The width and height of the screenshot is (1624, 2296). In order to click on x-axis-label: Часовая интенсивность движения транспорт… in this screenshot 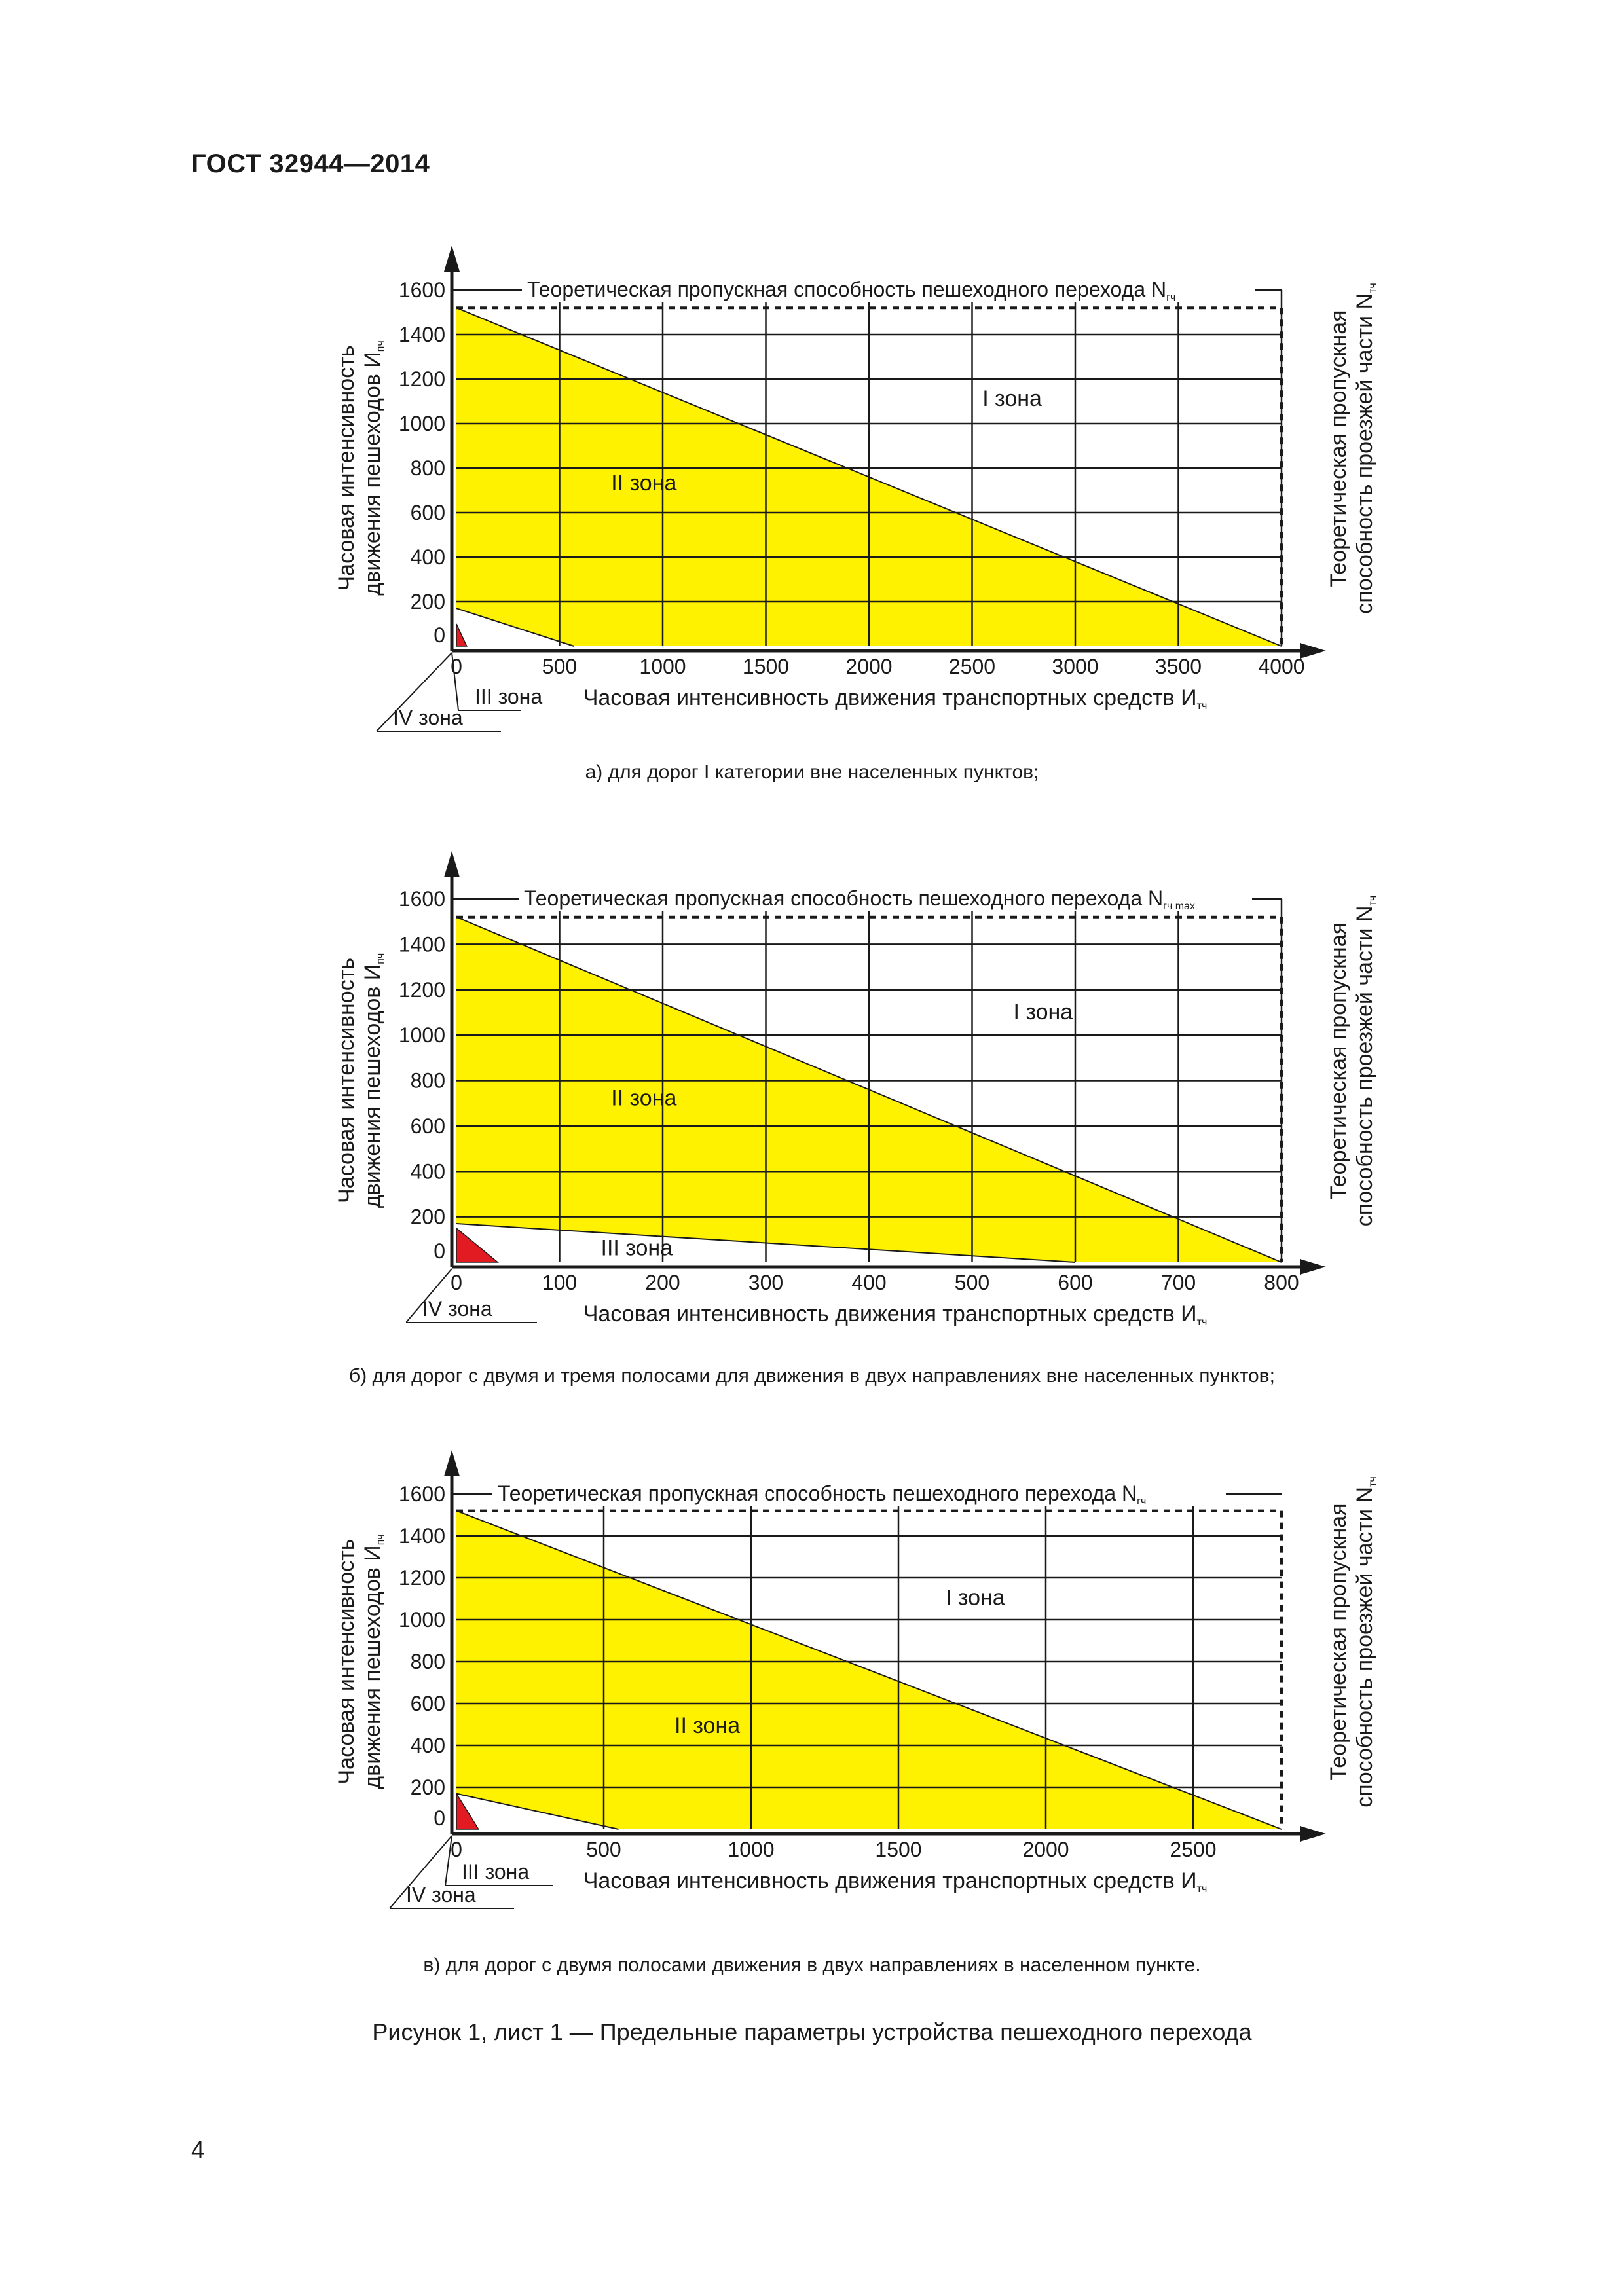, I will do `click(895, 698)`.